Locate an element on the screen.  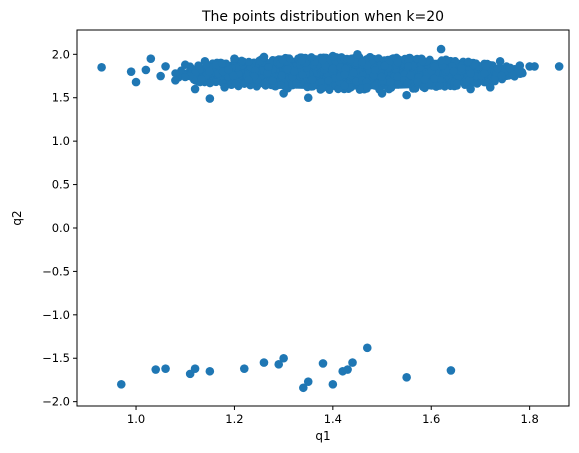
y-axis: −2.0 −1.5 −1.0 −0.5 0.0 0.5 1.0 1.5 2.0 is located at coordinates (59, 228).